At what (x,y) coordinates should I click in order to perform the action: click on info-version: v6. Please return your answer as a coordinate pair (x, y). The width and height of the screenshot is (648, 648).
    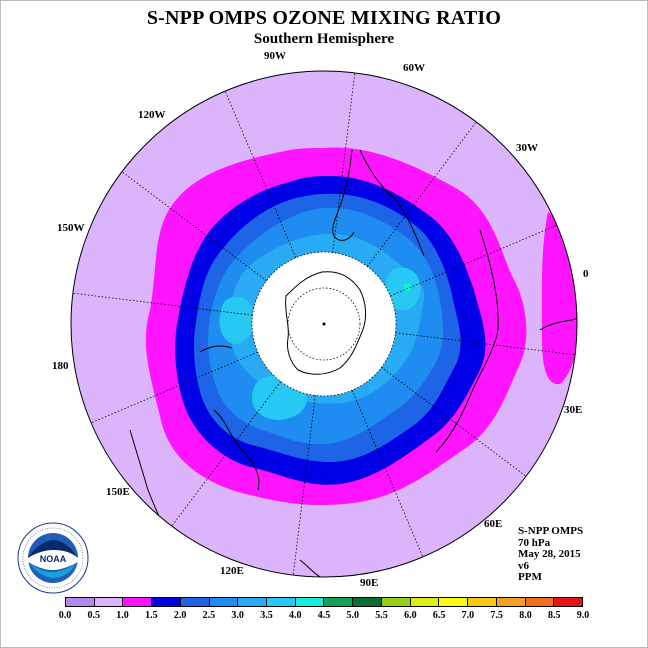
    Looking at the image, I should click on (523, 565).